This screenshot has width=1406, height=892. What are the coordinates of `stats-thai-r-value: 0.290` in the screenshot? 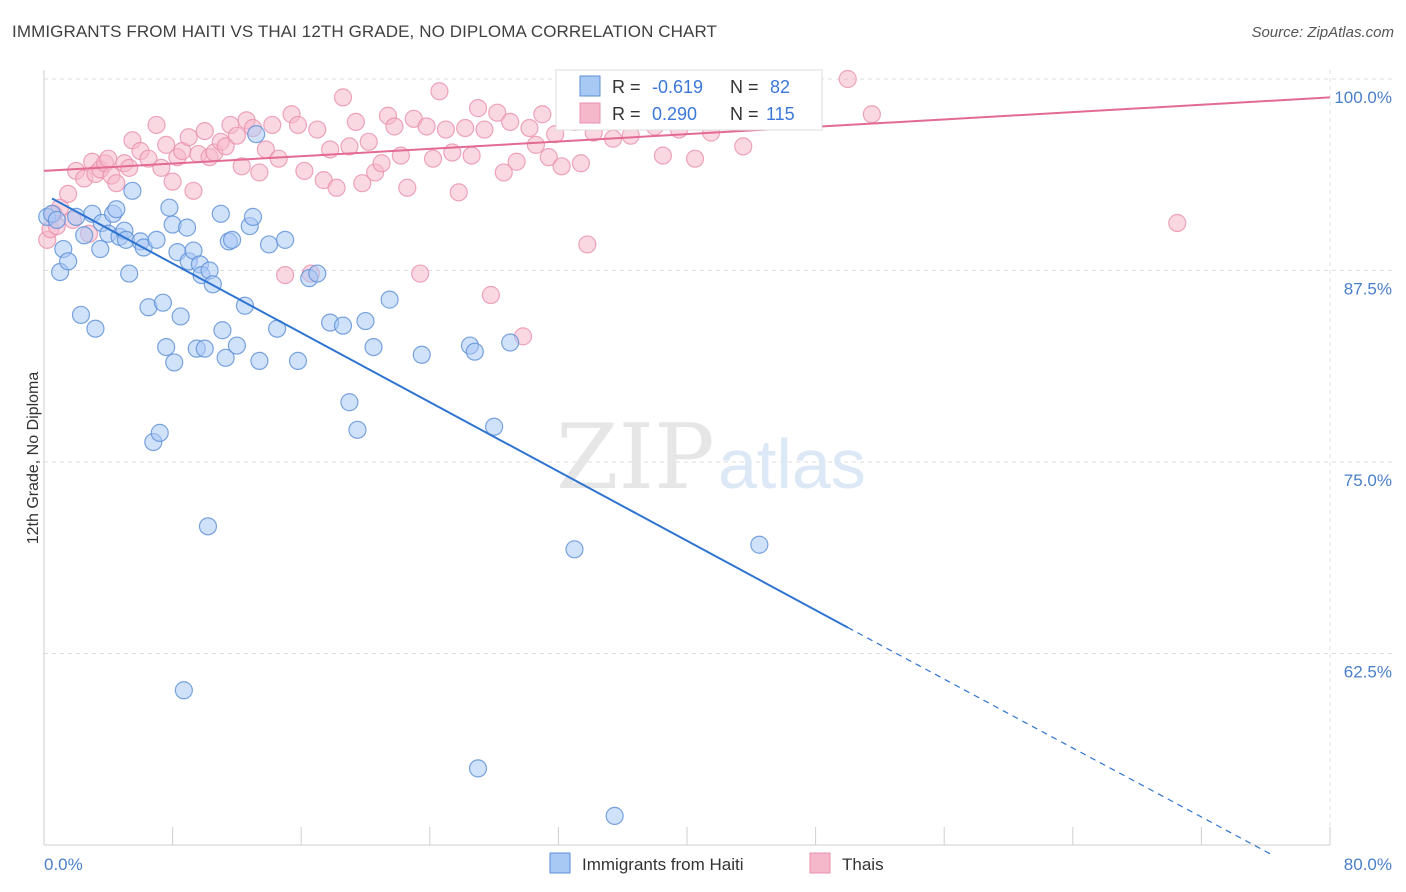 It's located at (674, 114).